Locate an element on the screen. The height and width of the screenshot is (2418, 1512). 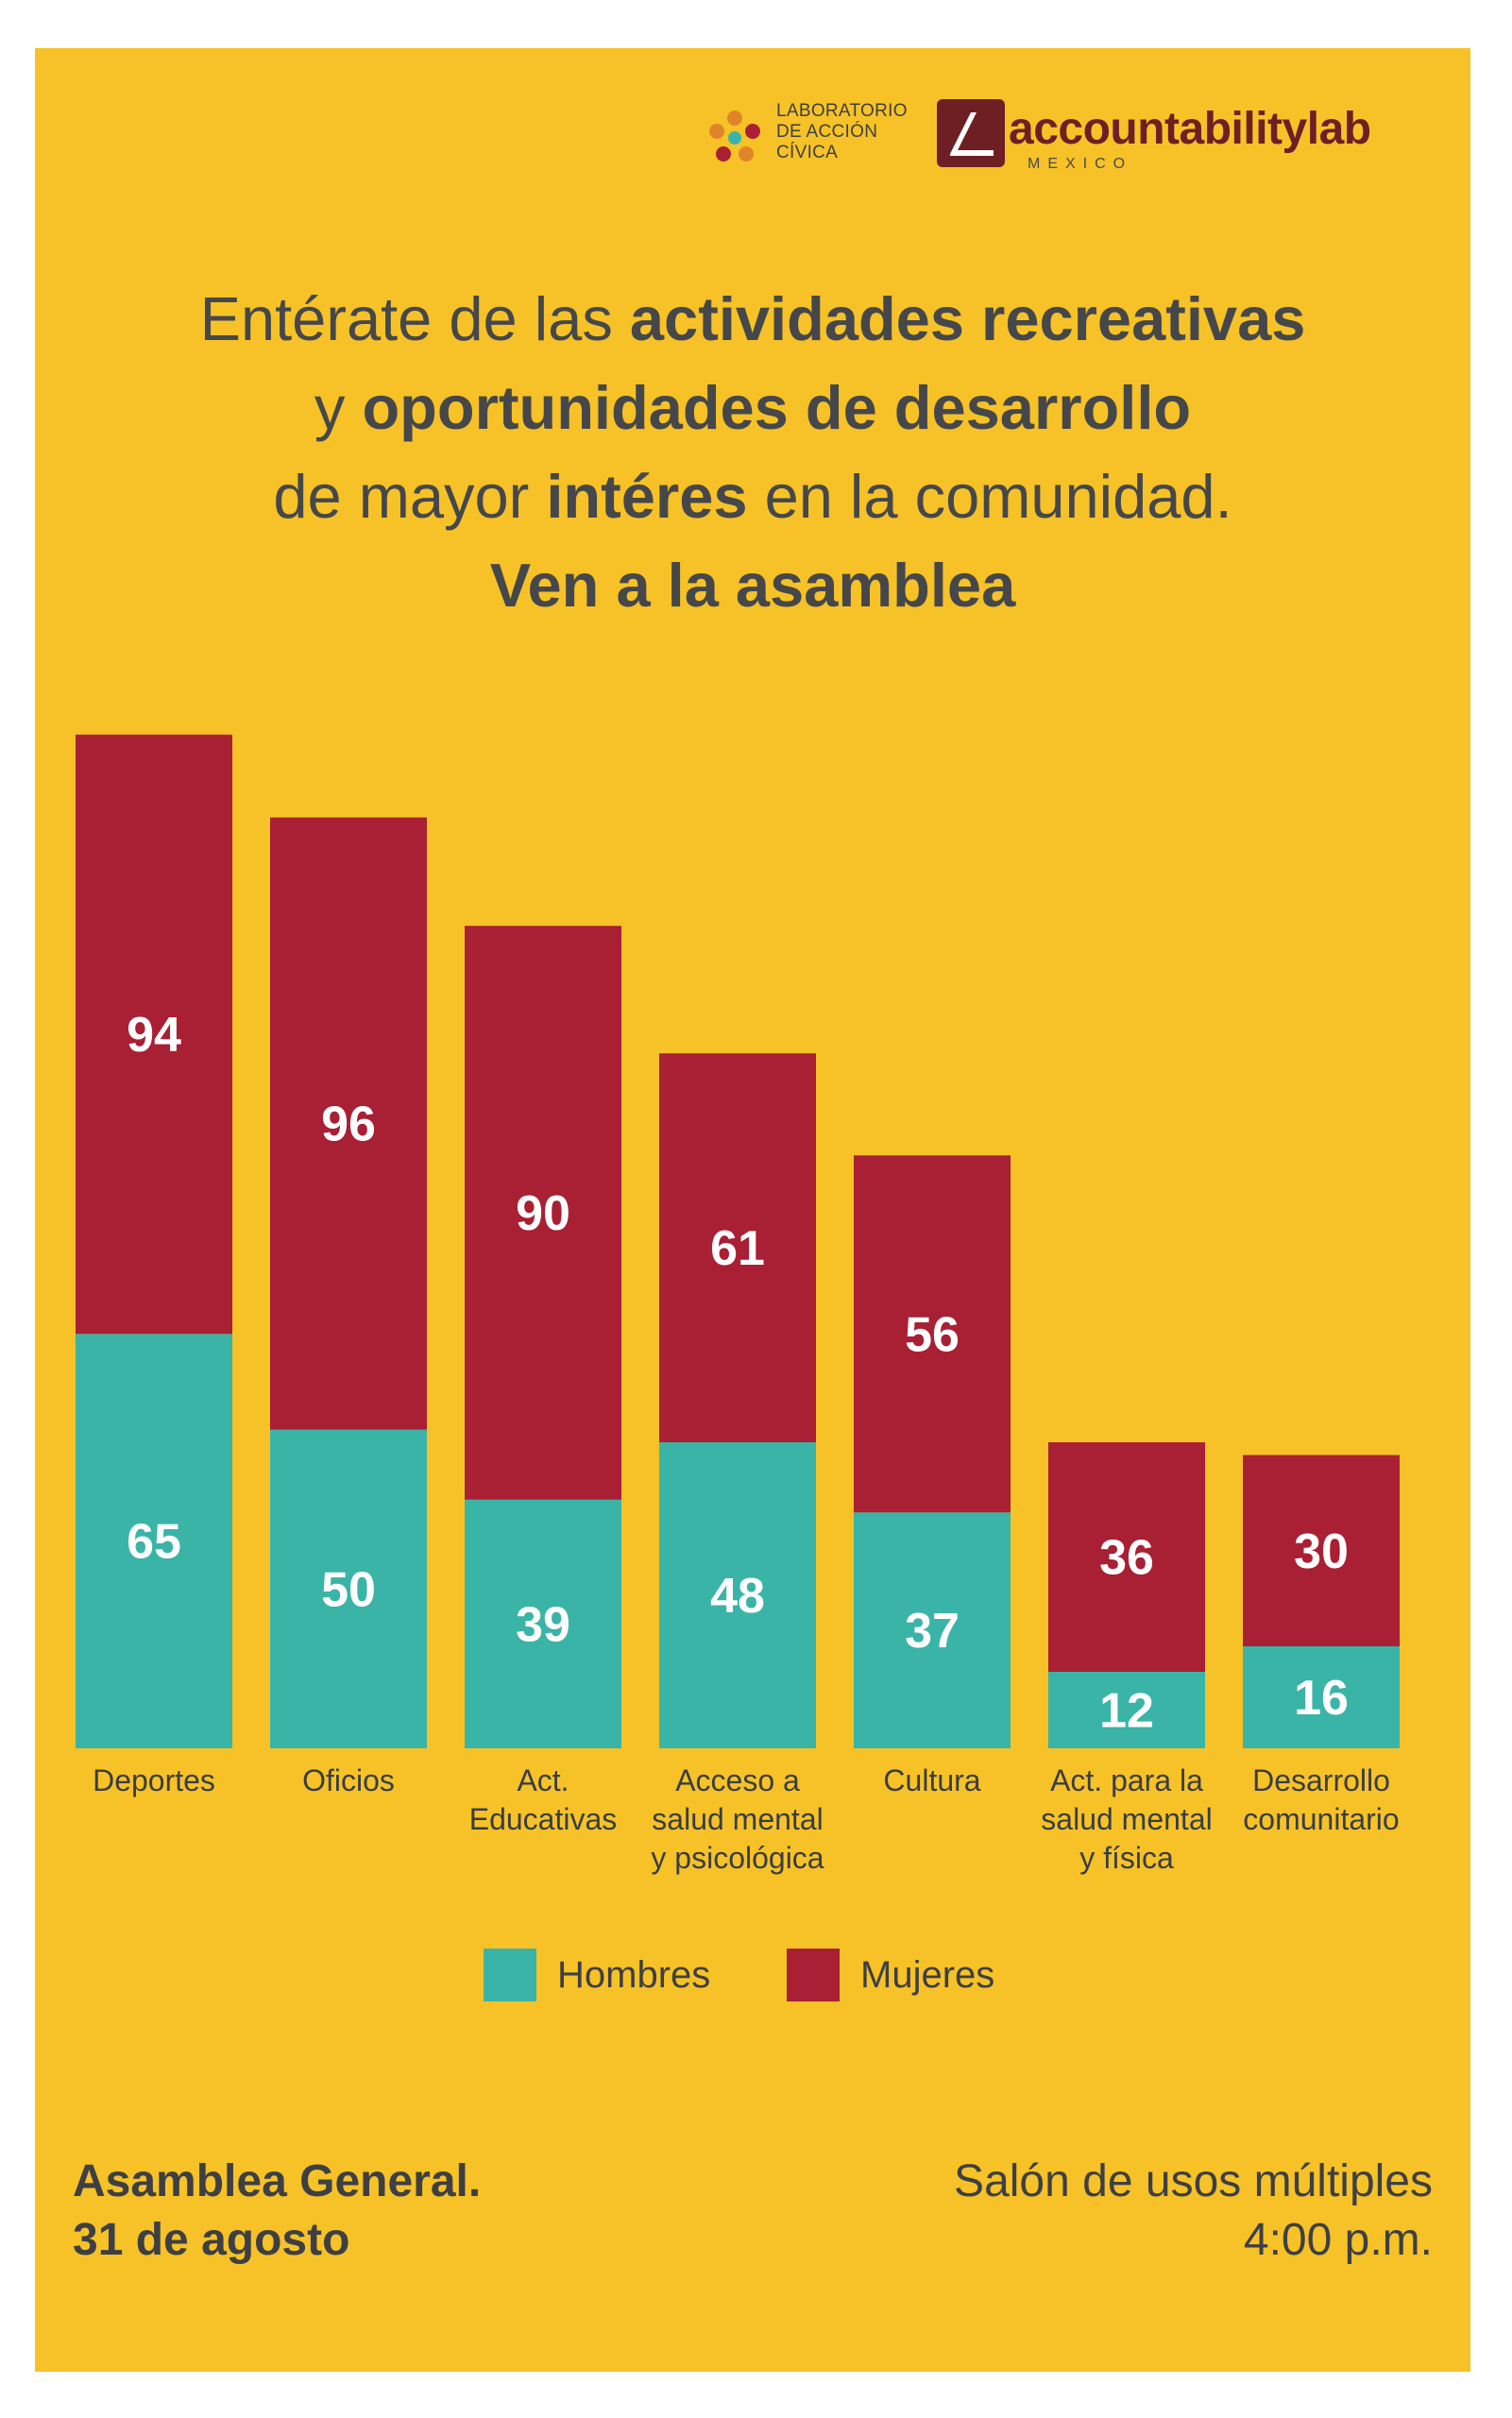
data-label-mujeres: 30 is located at coordinates (1321, 1552).